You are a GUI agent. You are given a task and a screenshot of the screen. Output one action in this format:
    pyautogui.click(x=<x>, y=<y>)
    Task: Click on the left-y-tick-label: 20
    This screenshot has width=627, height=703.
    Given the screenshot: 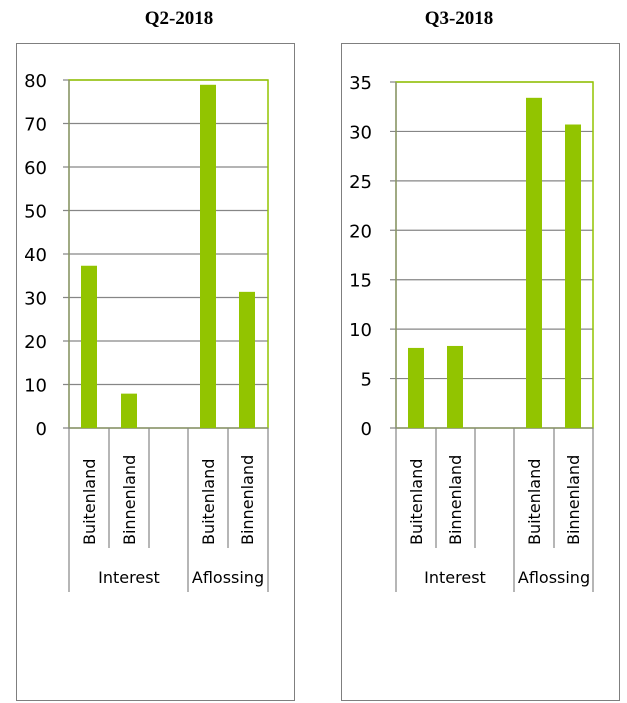 What is the action you would take?
    pyautogui.click(x=35, y=342)
    